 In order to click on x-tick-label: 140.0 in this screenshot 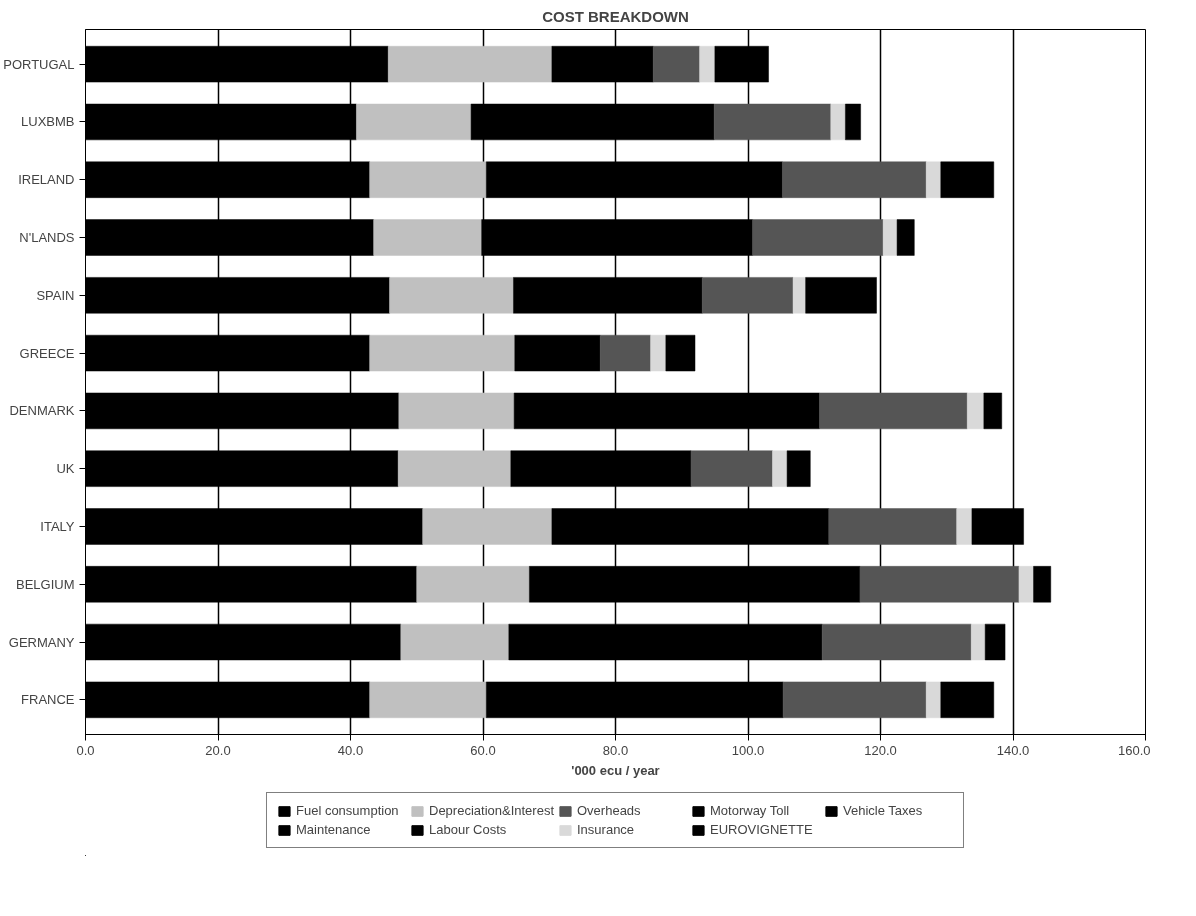, I will do `click(1013, 750)`.